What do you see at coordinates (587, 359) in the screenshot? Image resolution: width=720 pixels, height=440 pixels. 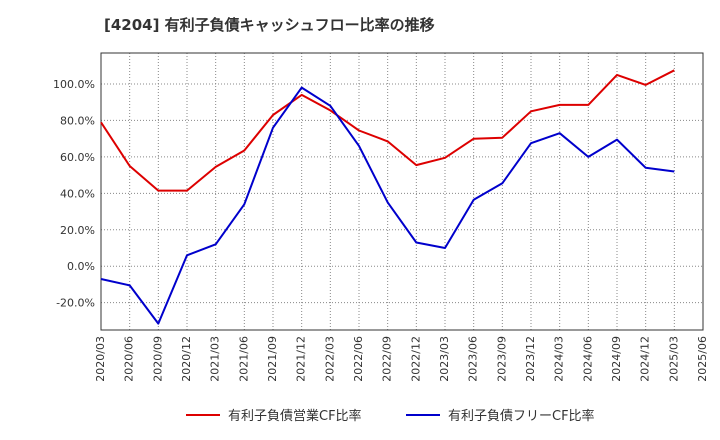 I see `x-tick-label: 2024/06` at bounding box center [587, 359].